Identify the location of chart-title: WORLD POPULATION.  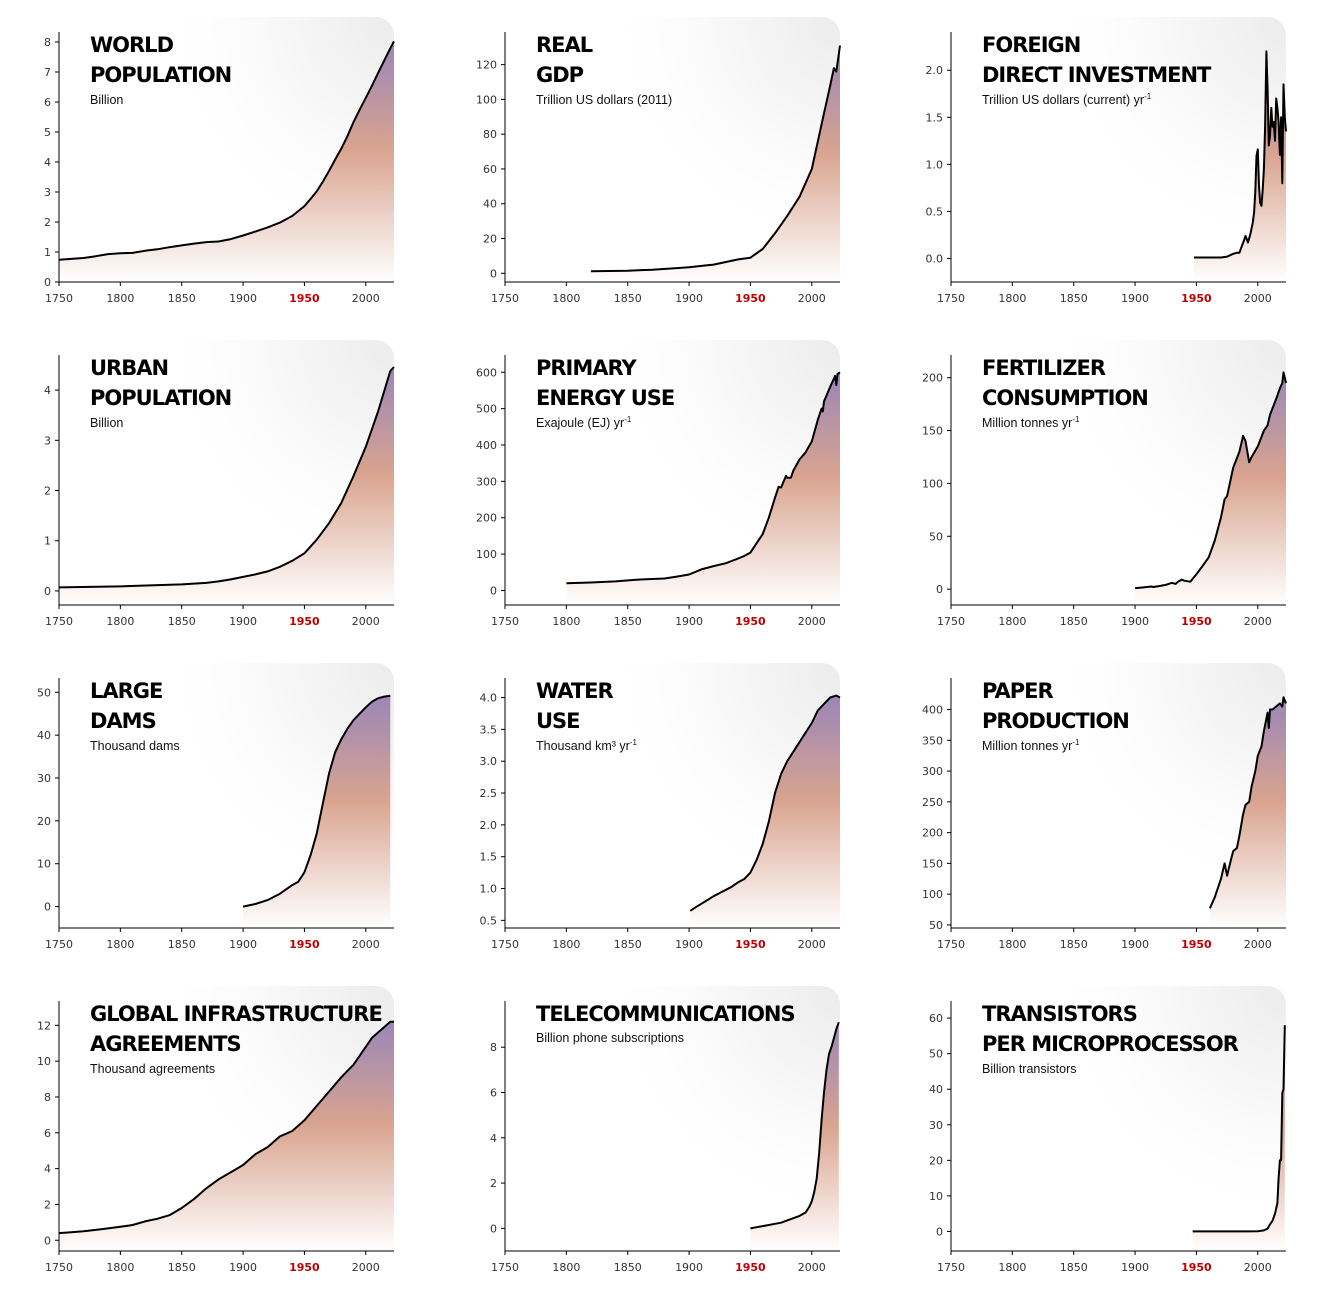
(161, 60).